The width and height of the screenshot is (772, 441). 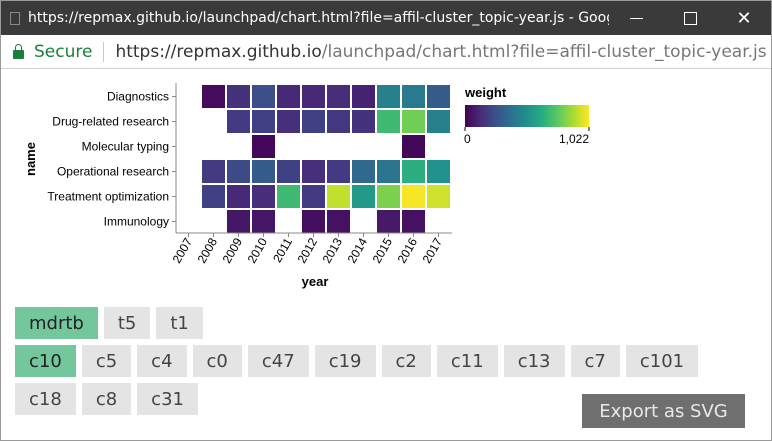 What do you see at coordinates (136, 222) in the screenshot?
I see `y-tick-label: Immunology` at bounding box center [136, 222].